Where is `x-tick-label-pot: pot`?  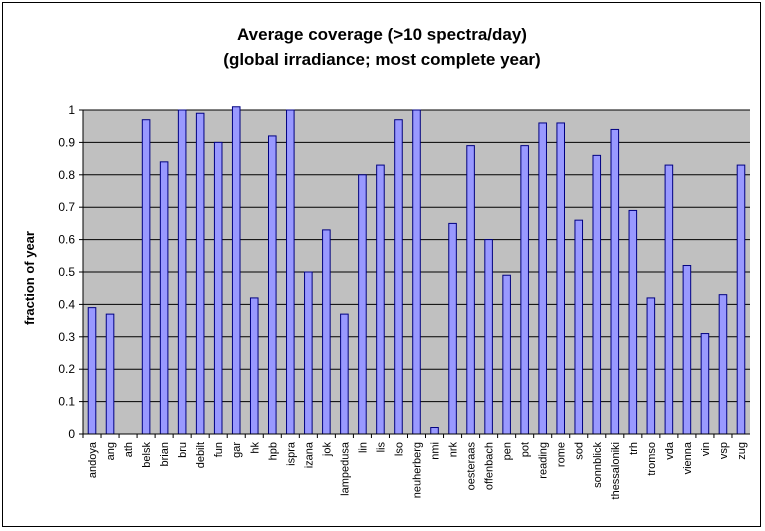 x-tick-label-pot: pot is located at coordinates (526, 449).